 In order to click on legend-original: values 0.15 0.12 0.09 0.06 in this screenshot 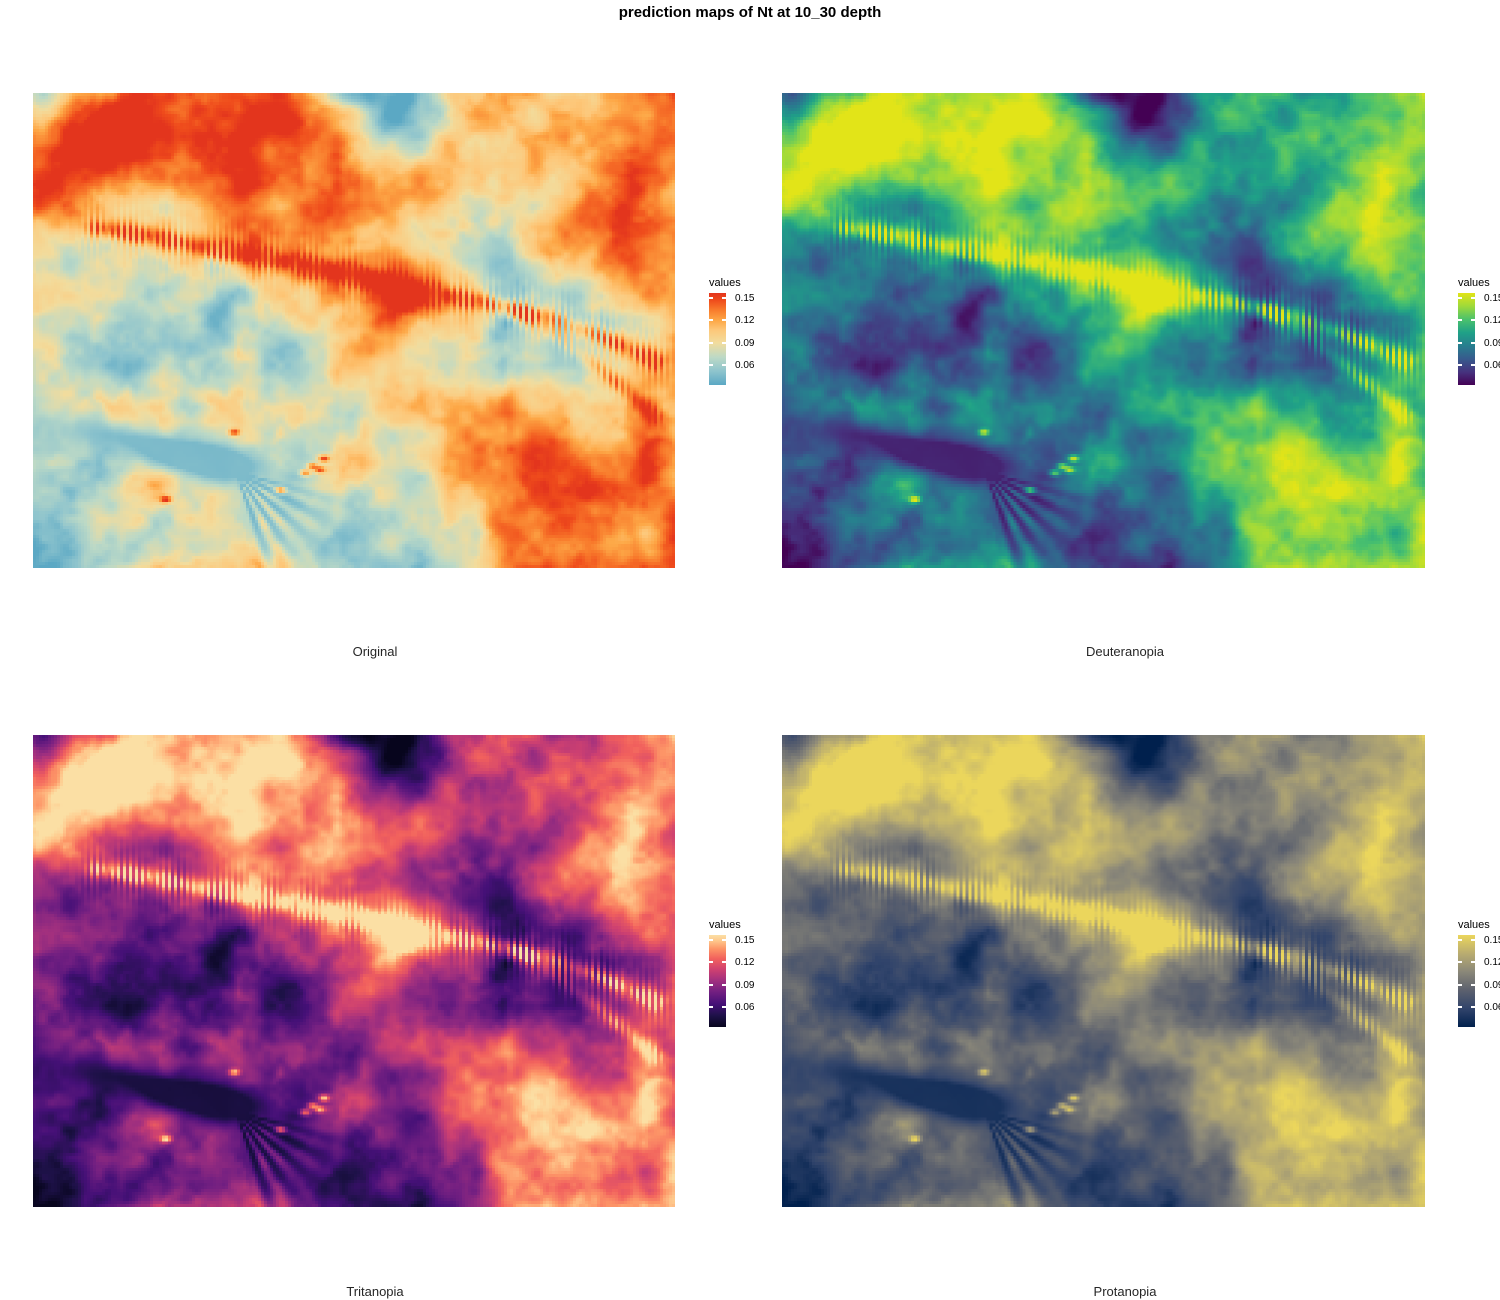, I will do `click(739, 331)`.